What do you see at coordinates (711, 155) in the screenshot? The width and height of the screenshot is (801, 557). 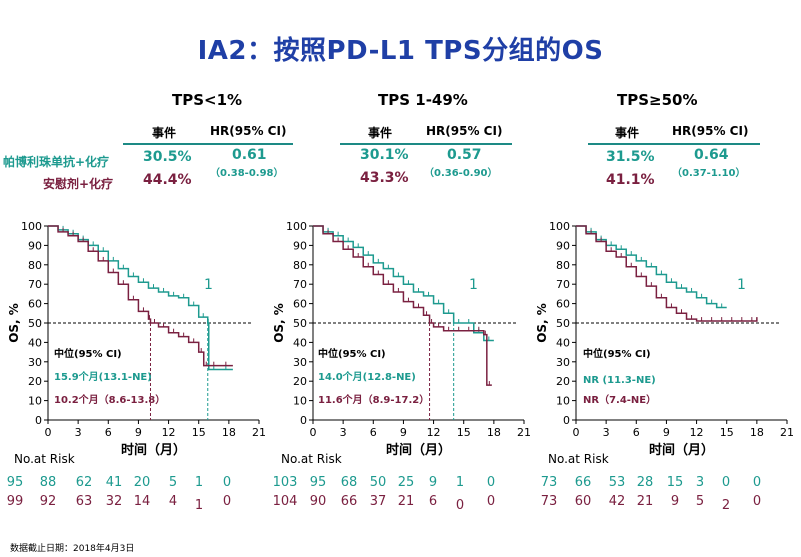 I see `panel-3-hr-value: 0.64` at bounding box center [711, 155].